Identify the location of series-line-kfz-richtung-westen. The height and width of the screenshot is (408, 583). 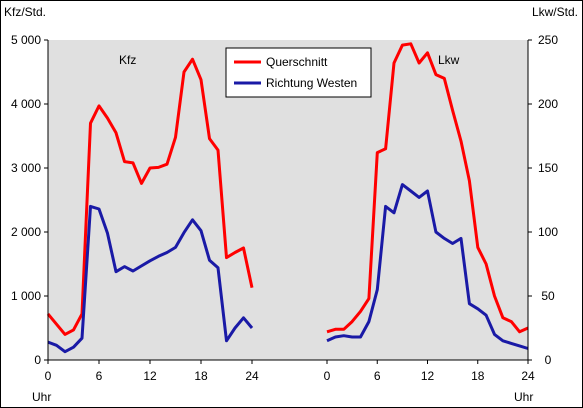
(150, 279).